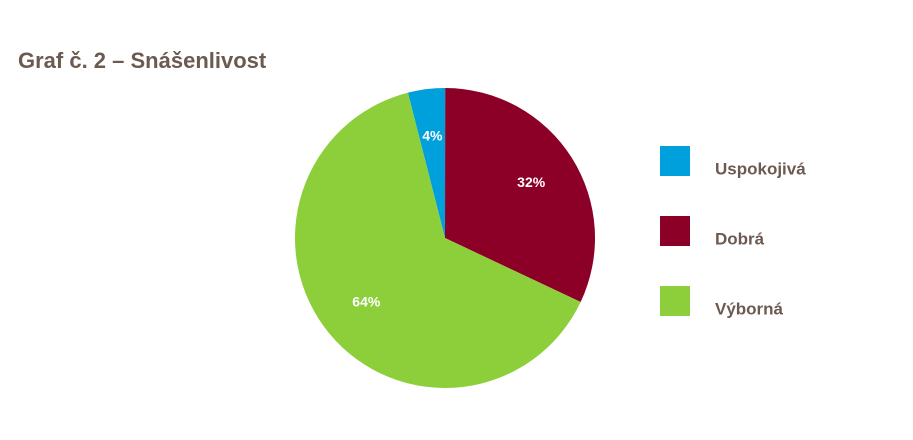 The image size is (913, 440). Describe the element at coordinates (740, 238) in the screenshot. I see `legend-label: Dobrá` at that location.